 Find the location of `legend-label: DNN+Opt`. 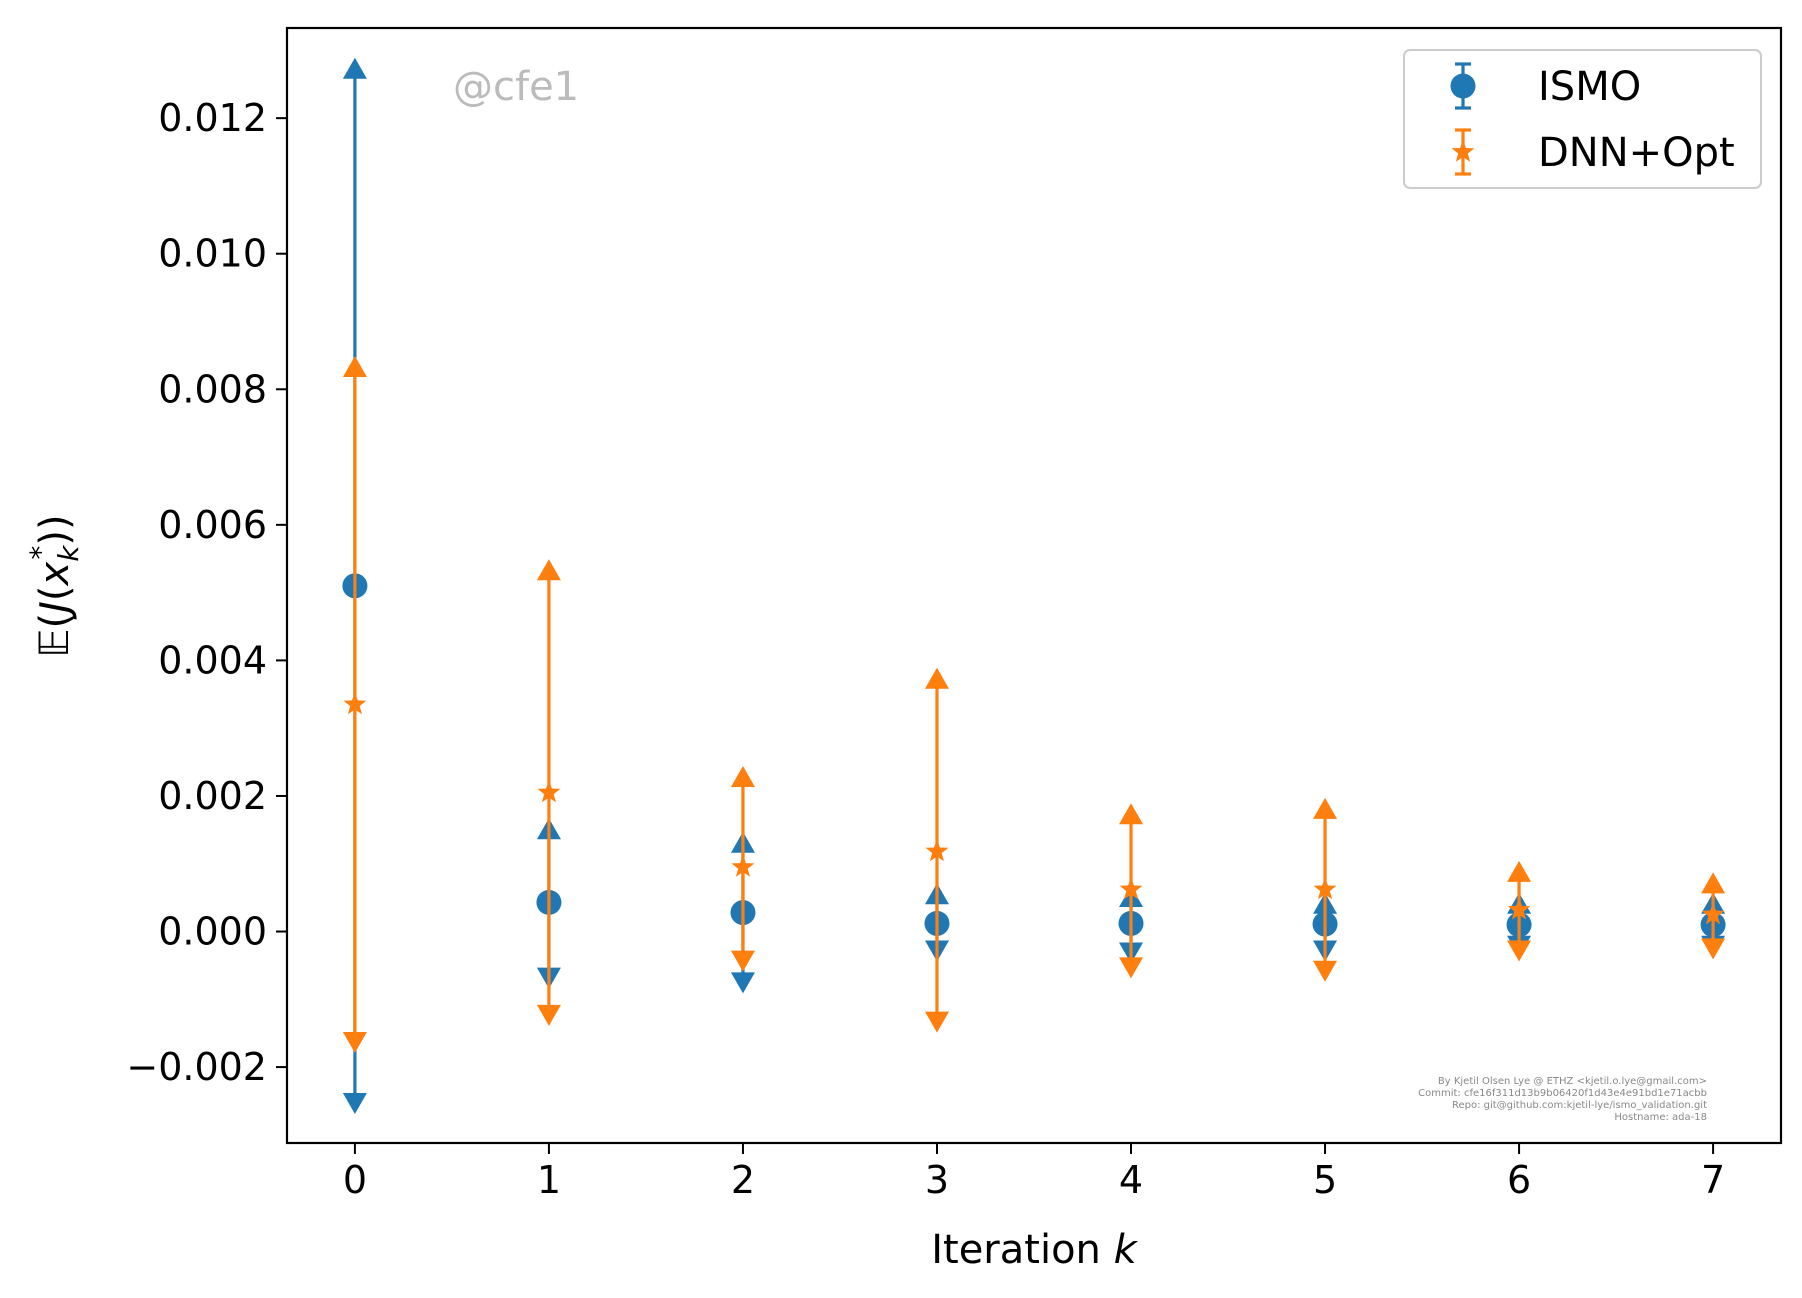

legend-label: DNN+Opt is located at coordinates (1636, 153).